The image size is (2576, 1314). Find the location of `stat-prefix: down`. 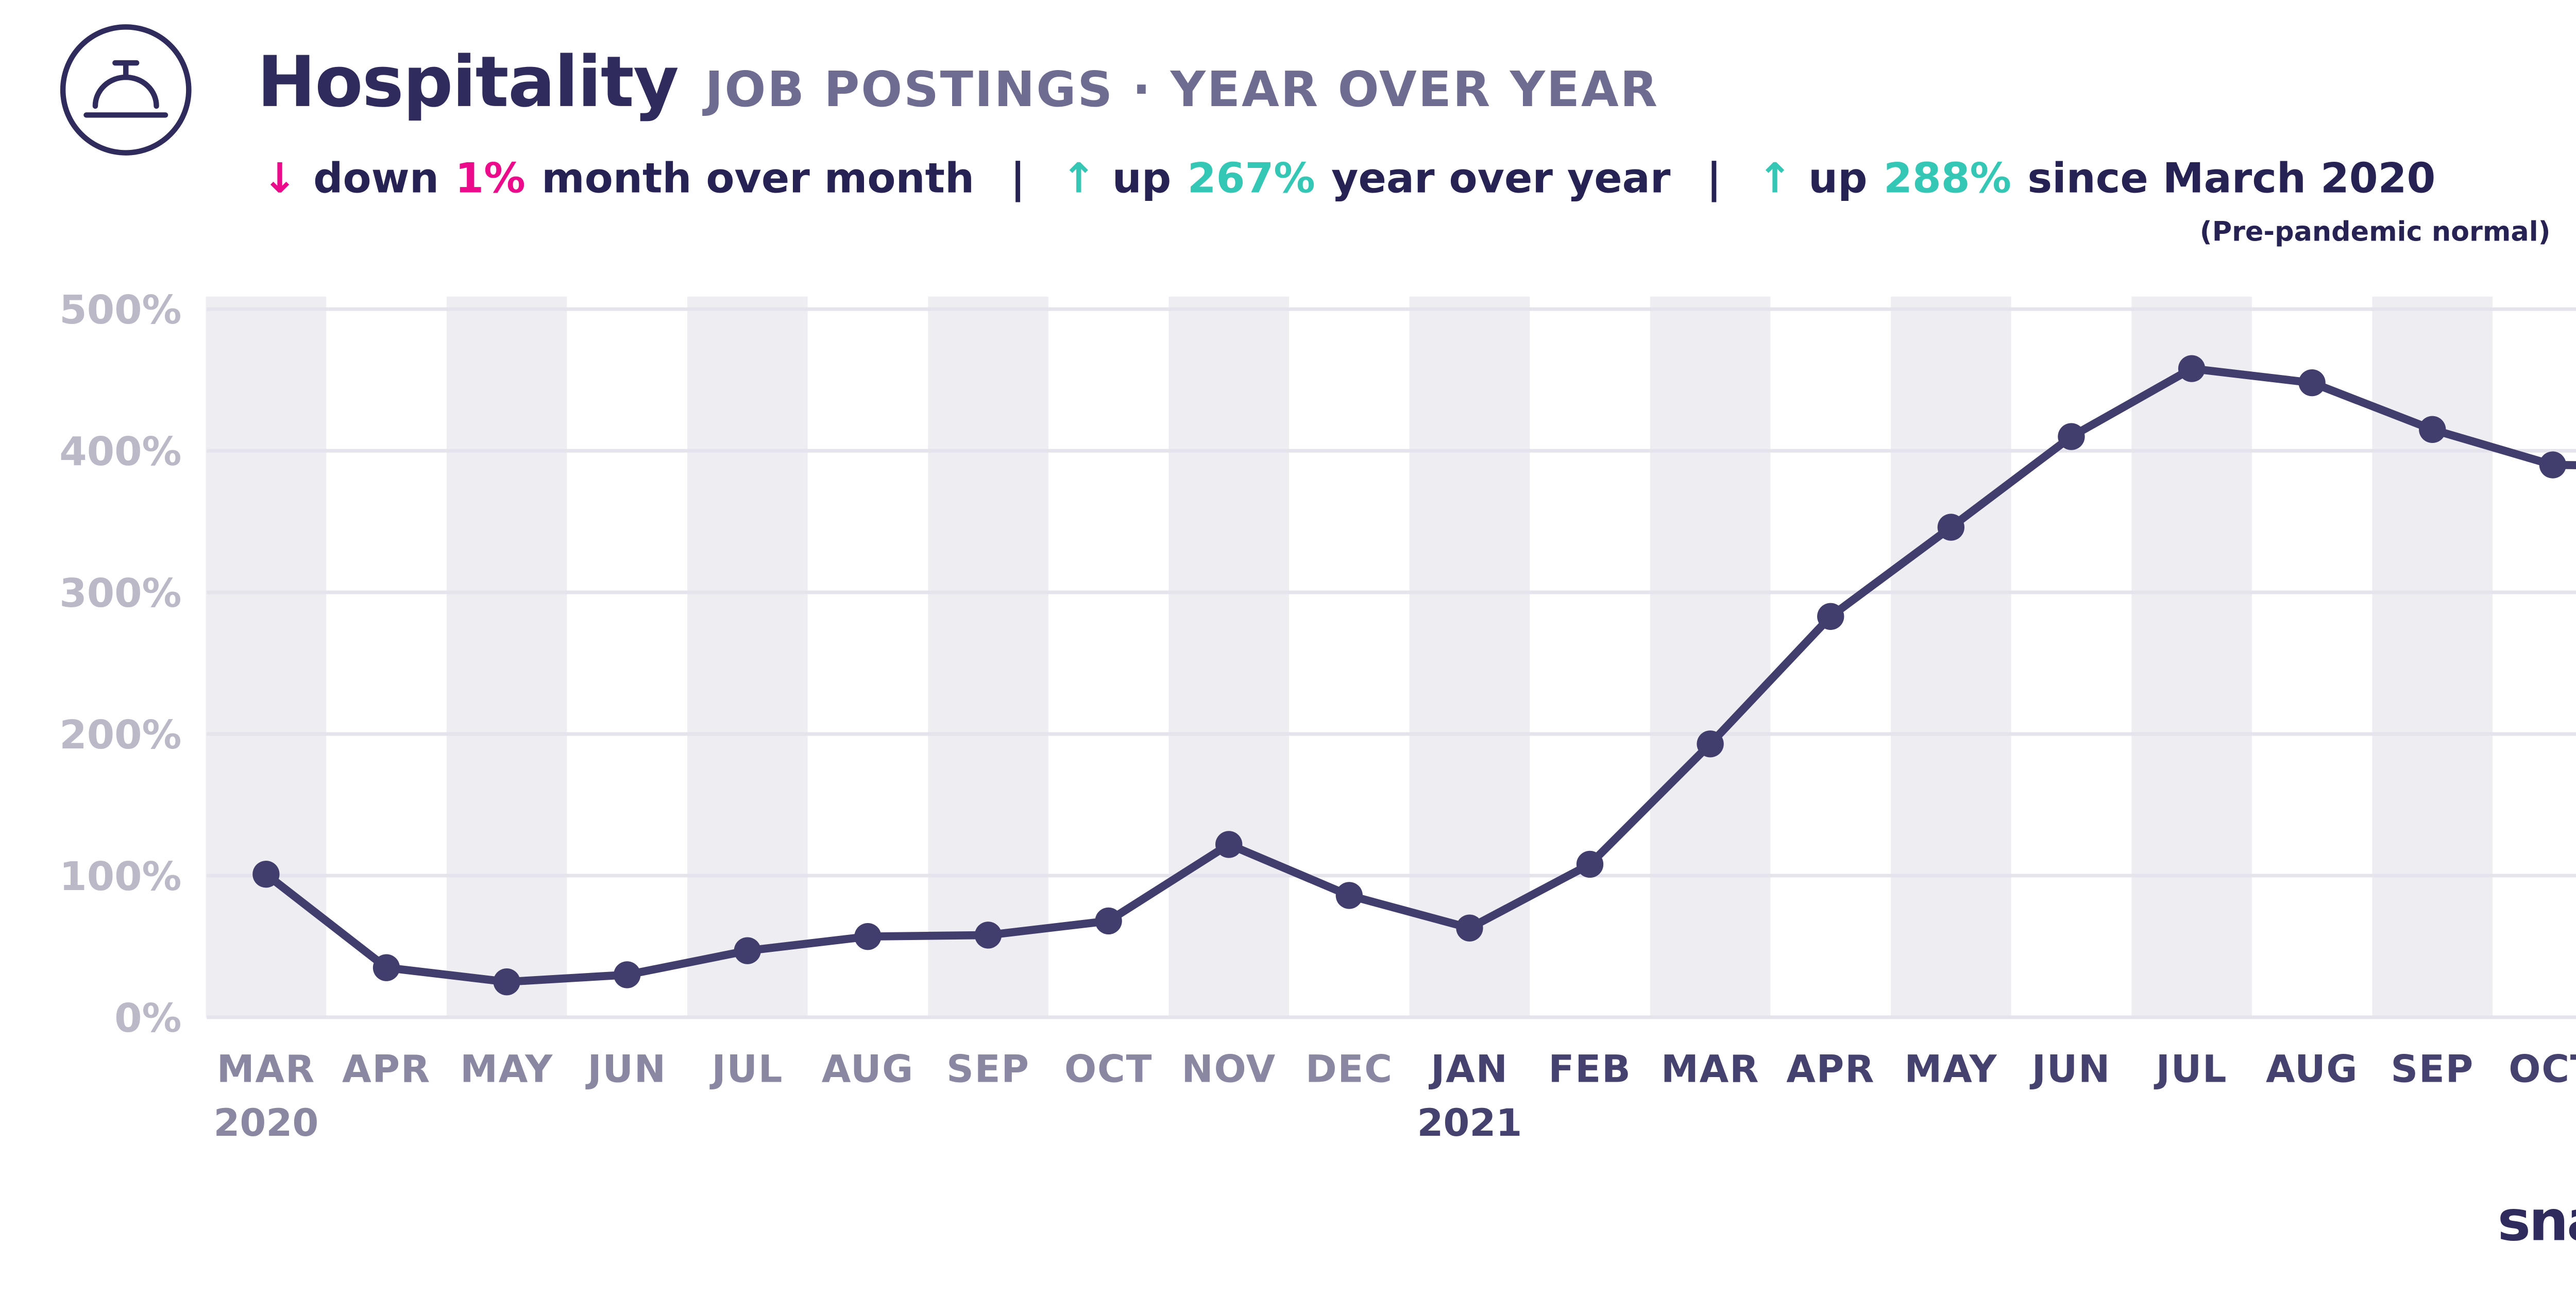

stat-prefix: down is located at coordinates (376, 179).